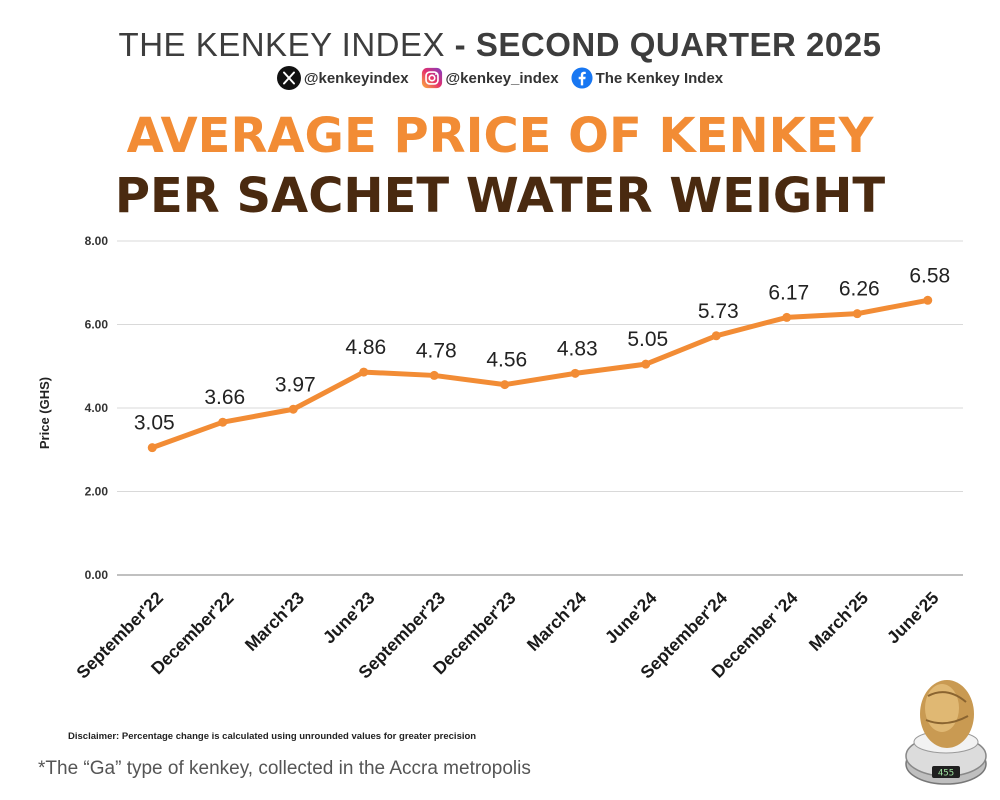 The height and width of the screenshot is (800, 1000). What do you see at coordinates (631, 618) in the screenshot?
I see `x-tick-label: June'24` at bounding box center [631, 618].